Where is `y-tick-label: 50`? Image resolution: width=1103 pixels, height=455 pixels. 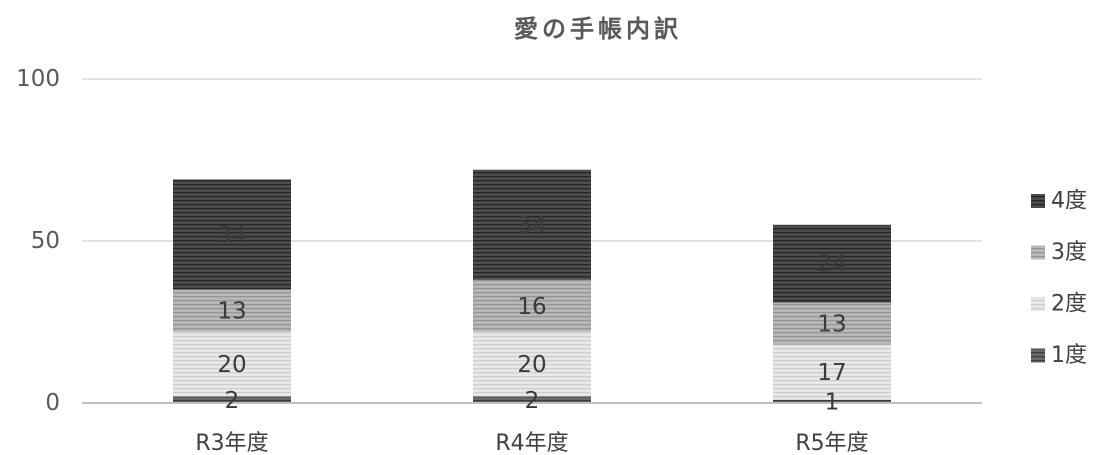
y-tick-label: 50 is located at coordinates (45, 241).